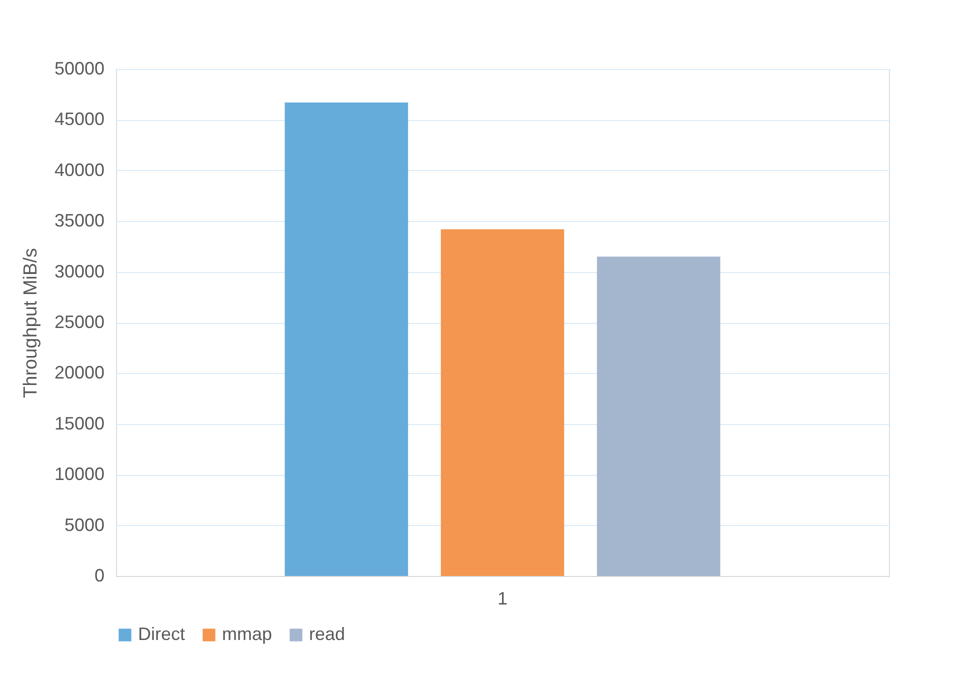 This screenshot has height=685, width=956. What do you see at coordinates (502, 598) in the screenshot?
I see `x-tick-label: 1` at bounding box center [502, 598].